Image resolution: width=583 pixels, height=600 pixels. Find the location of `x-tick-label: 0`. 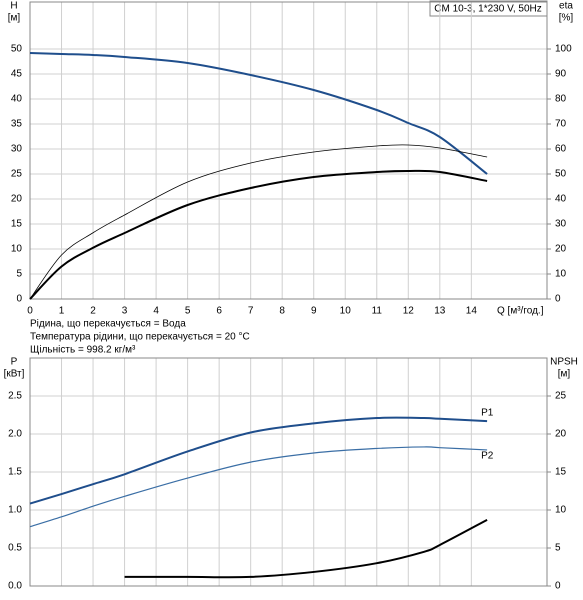

x-tick-label: 0 is located at coordinates (30, 311).